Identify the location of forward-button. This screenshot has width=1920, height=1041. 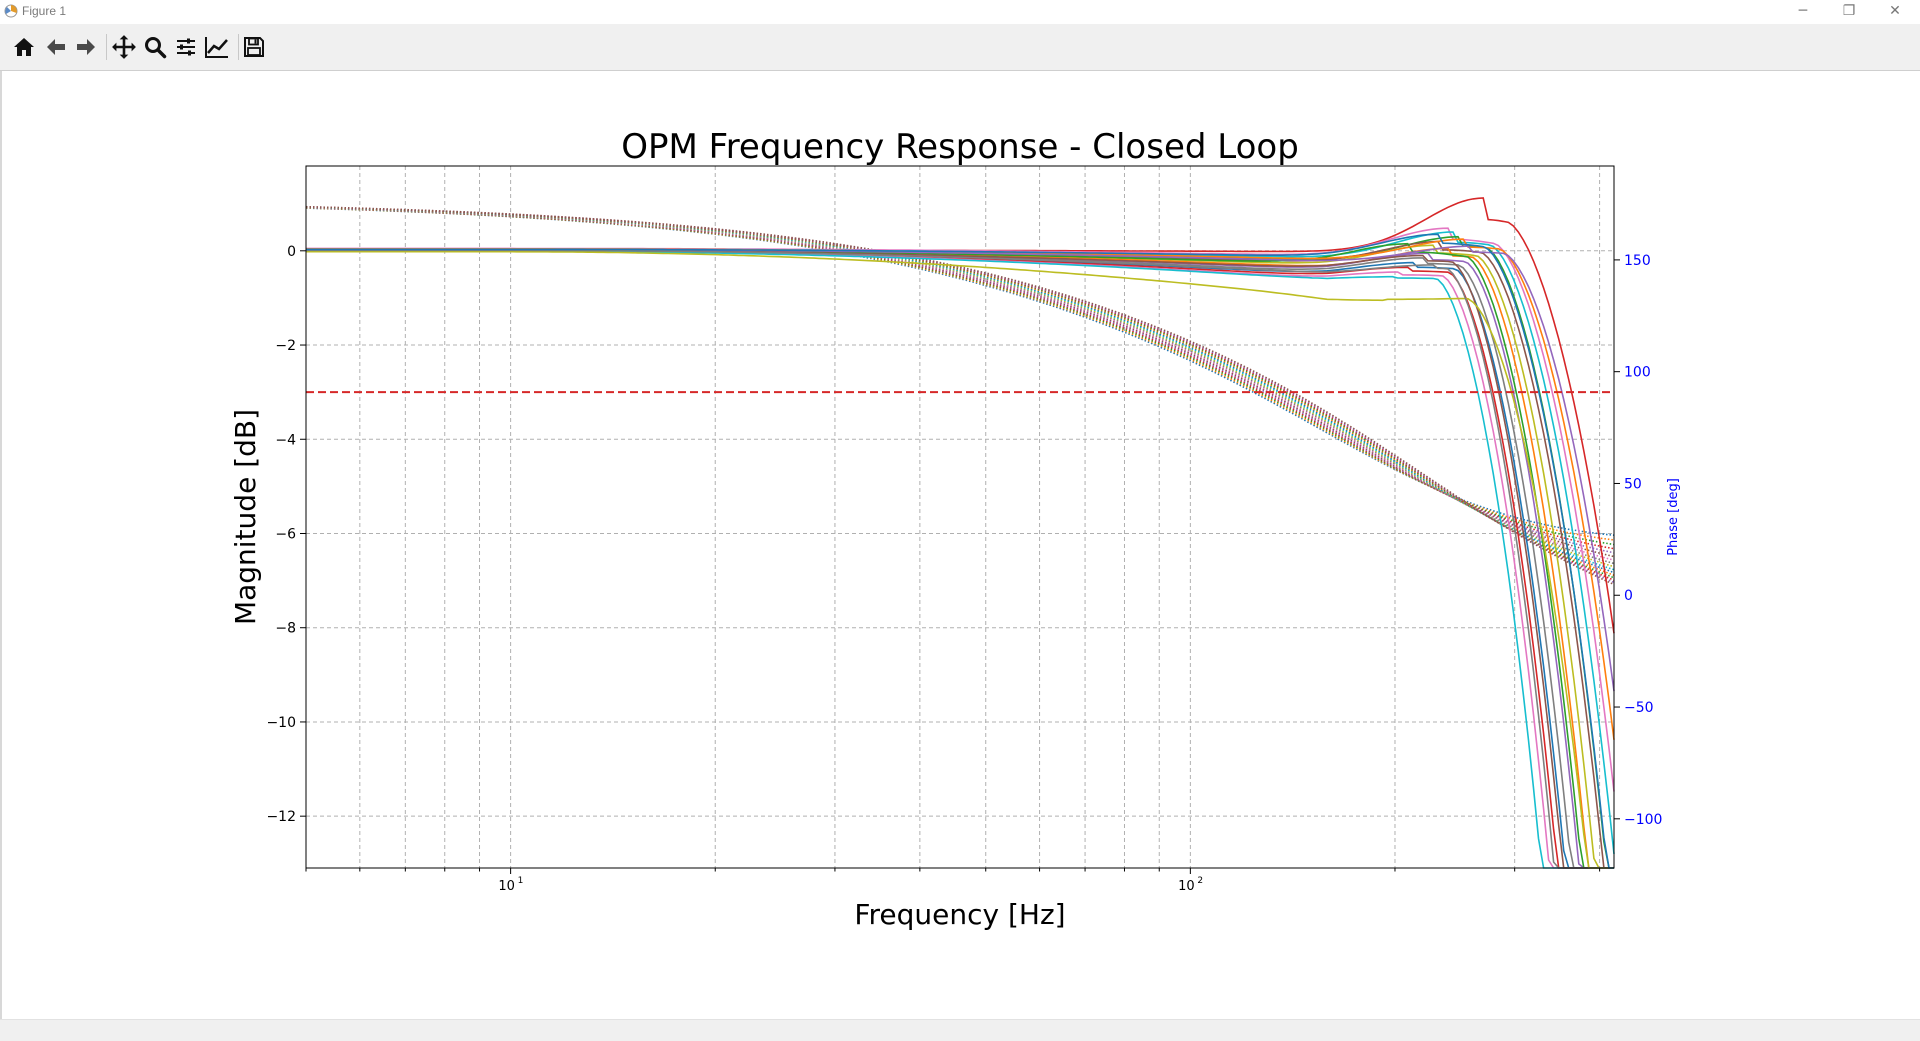
(86, 47).